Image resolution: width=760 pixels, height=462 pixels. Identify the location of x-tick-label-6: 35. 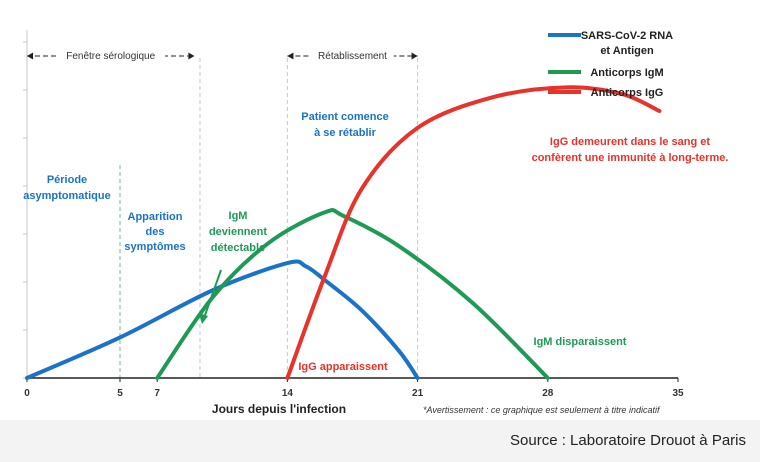
(678, 393).